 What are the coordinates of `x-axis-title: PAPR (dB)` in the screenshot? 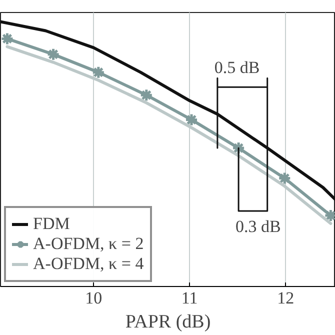 It's located at (168, 322).